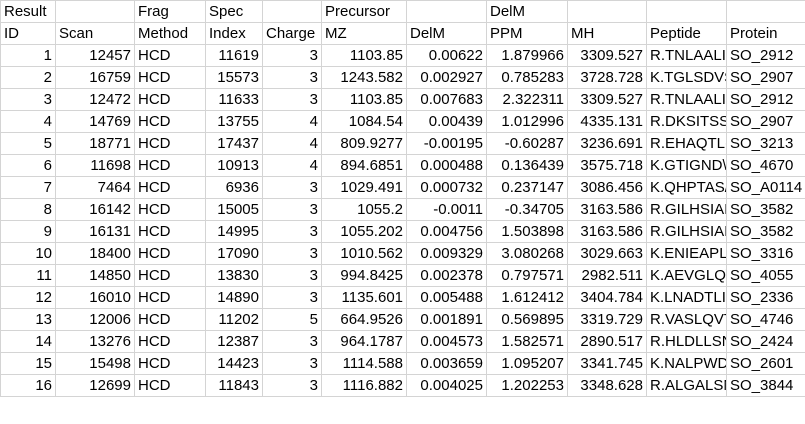 This screenshot has width=805, height=424. Describe the element at coordinates (364, 275) in the screenshot. I see `cell-precursor-mz: 994.8425` at that location.